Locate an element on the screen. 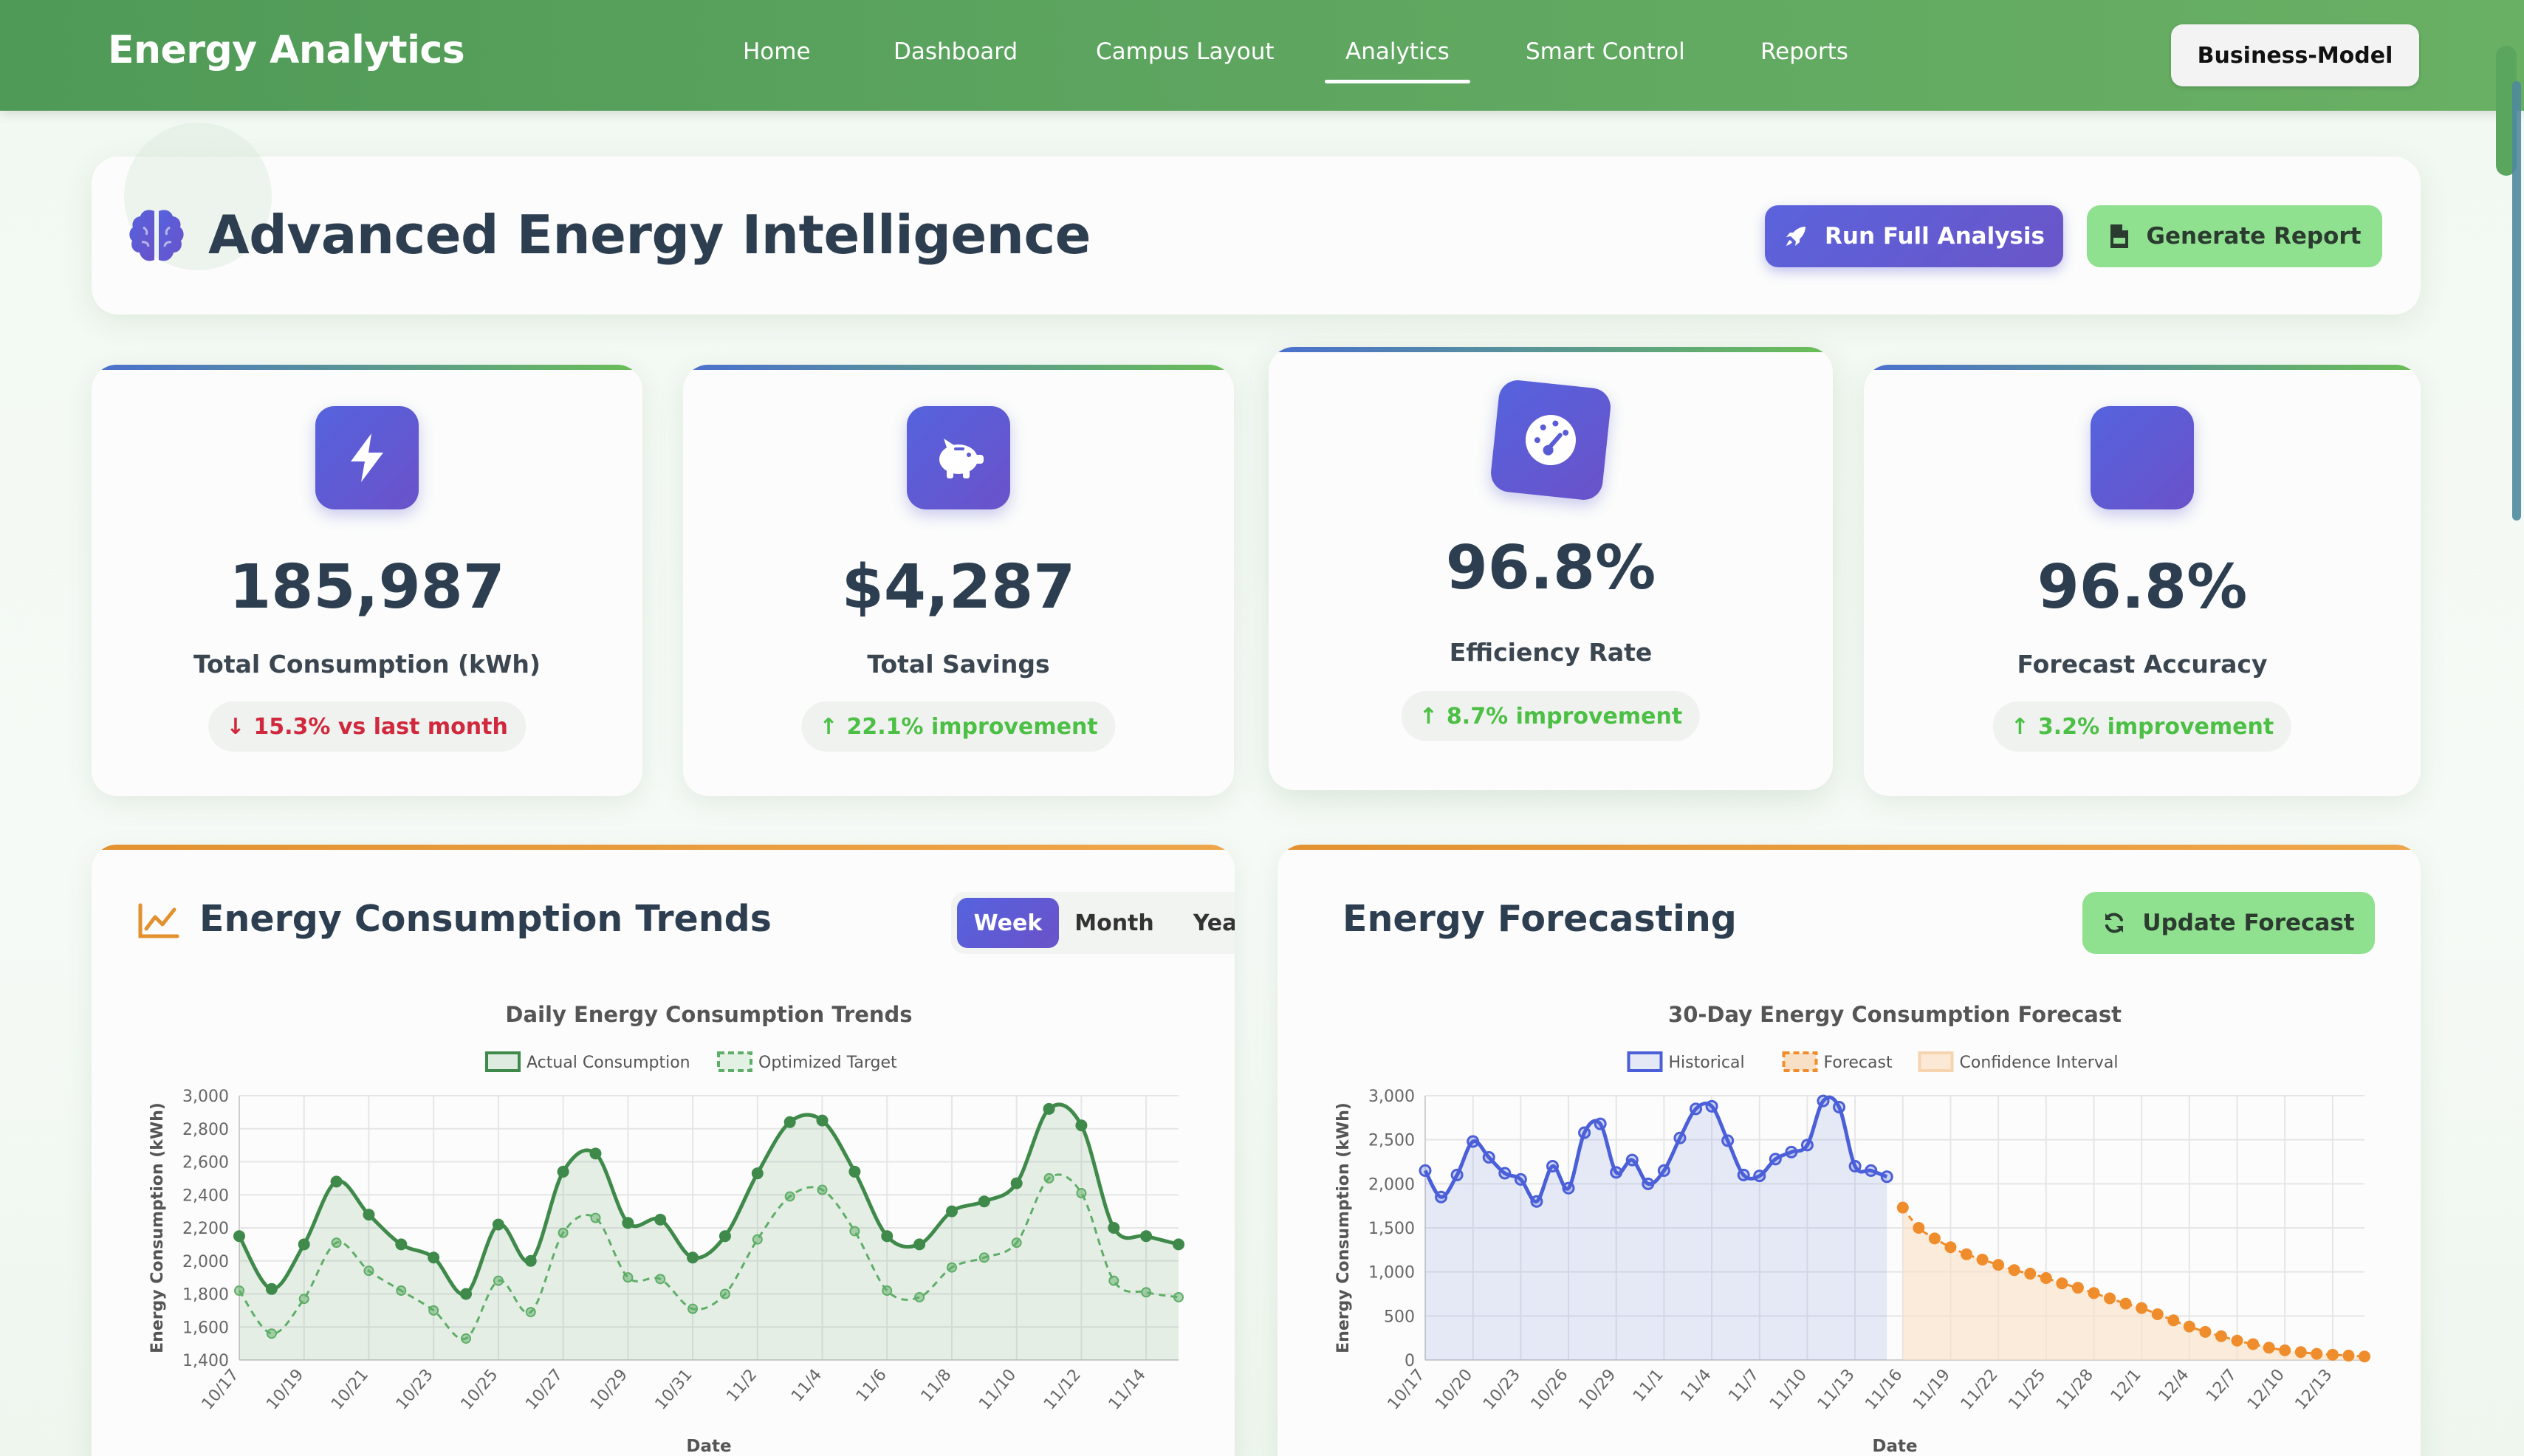 The image size is (2524, 1456). generate-report-button: Generate Report is located at coordinates (2234, 236).